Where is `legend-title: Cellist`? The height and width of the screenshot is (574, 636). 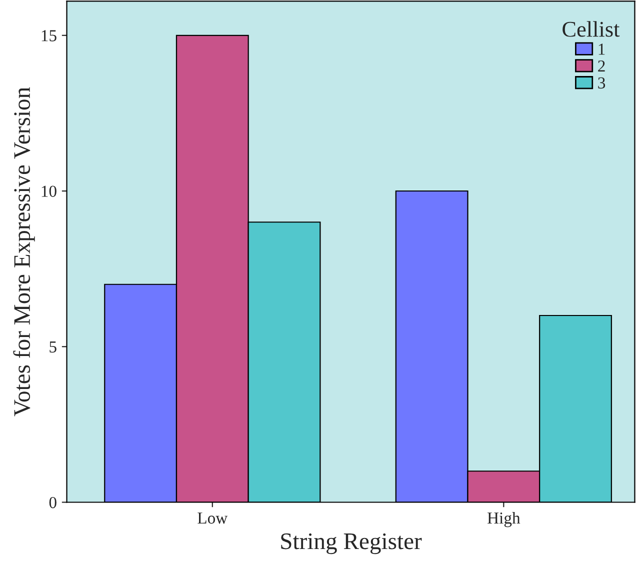
legend-title: Cellist is located at coordinates (591, 29).